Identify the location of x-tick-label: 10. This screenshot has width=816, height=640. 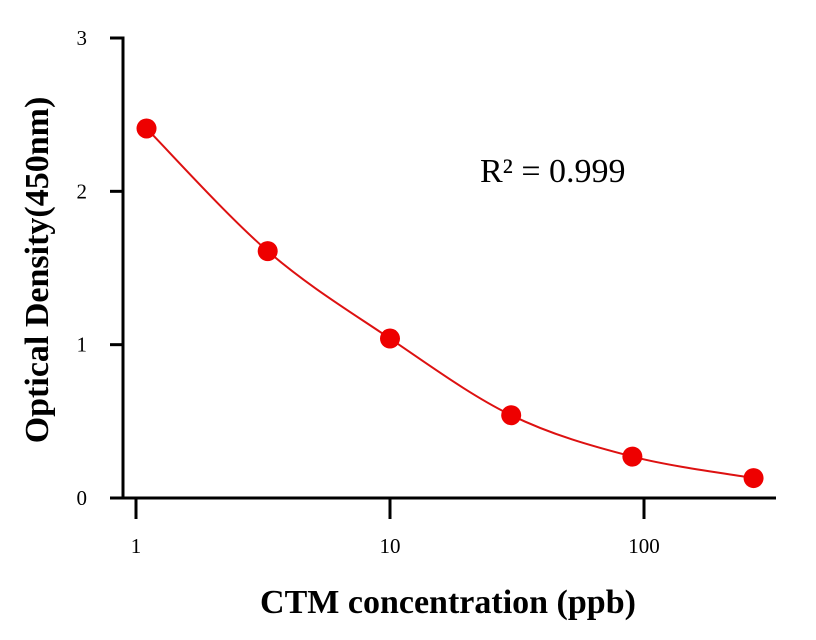
(390, 546).